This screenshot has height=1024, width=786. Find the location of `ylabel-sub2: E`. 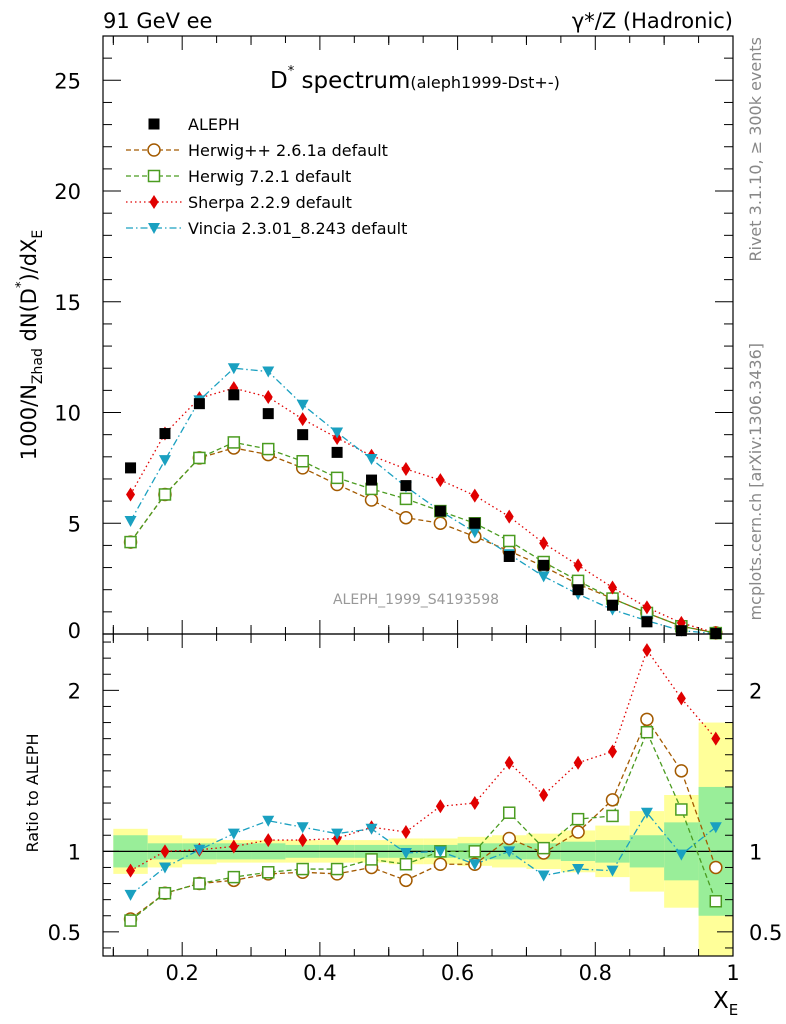

ylabel-sub2: E is located at coordinates (38, 234).